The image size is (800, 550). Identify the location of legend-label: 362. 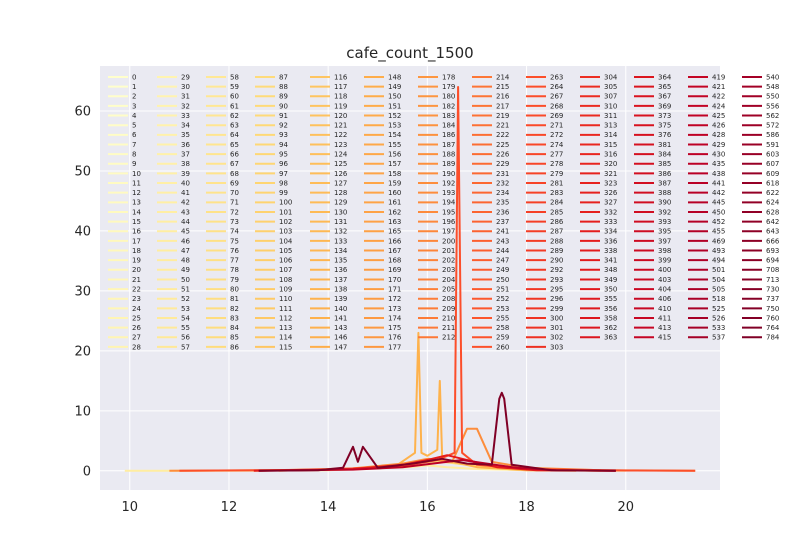
(610, 328).